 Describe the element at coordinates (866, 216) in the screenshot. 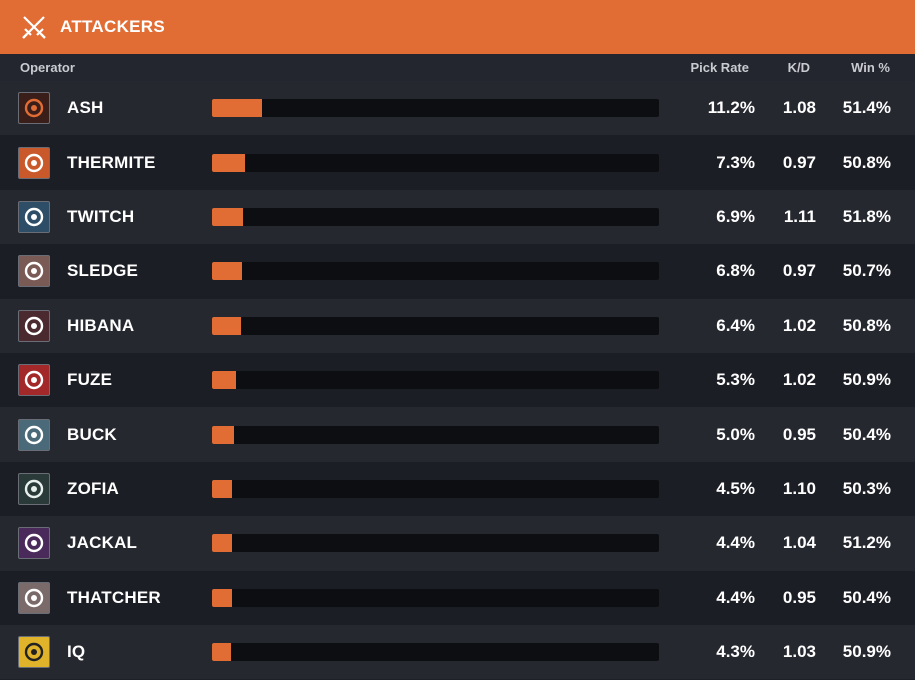

I see `win-rate-value: 51.8%` at that location.